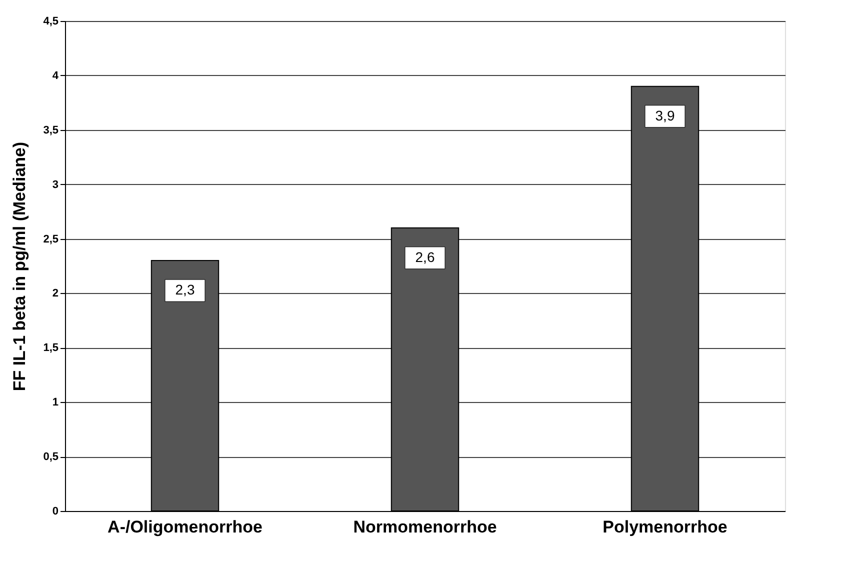 This screenshot has width=847, height=584. What do you see at coordinates (55, 512) in the screenshot?
I see `y-tick-label: 0` at bounding box center [55, 512].